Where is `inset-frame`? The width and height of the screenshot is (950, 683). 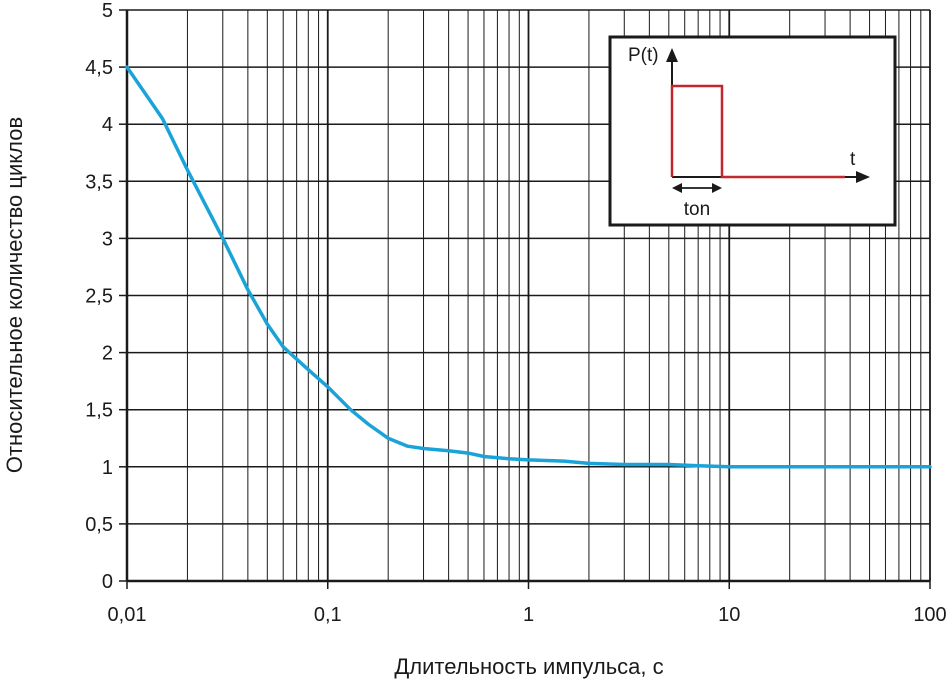
inset-frame is located at coordinates (752, 131).